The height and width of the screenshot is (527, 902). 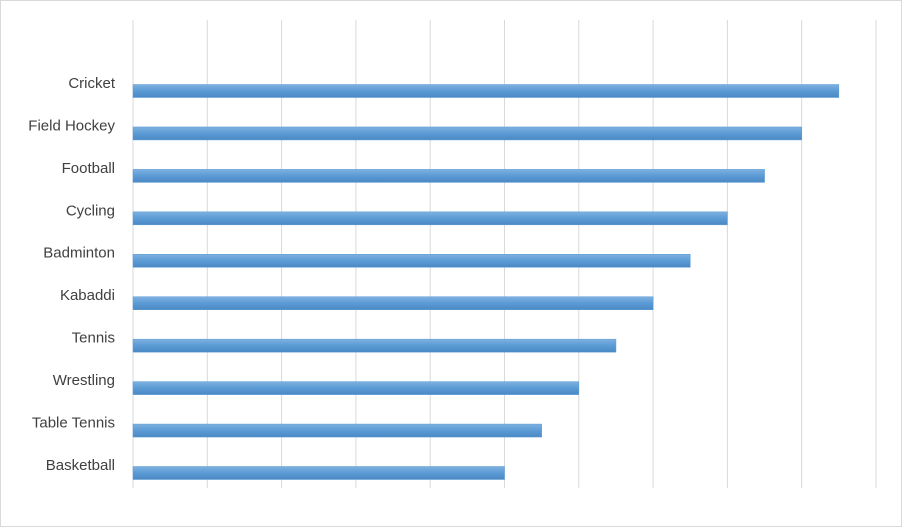 I want to click on y-tick-label: Basketball, so click(x=80, y=465).